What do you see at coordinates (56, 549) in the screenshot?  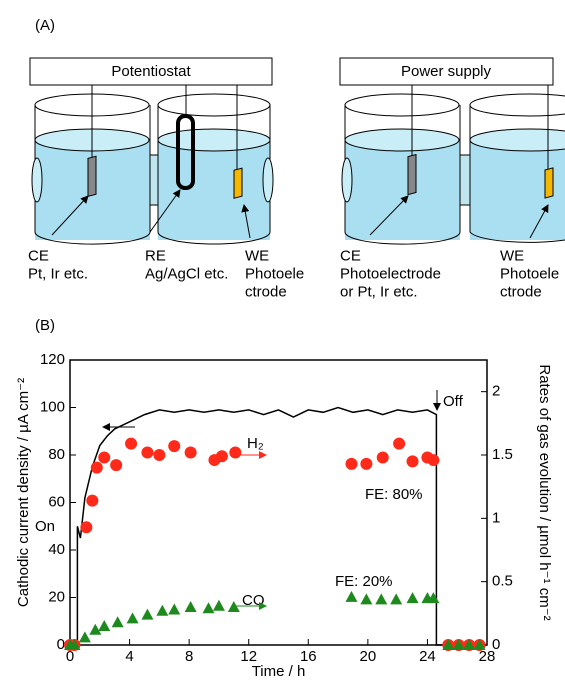 I see `y-tick-label: 40` at bounding box center [56, 549].